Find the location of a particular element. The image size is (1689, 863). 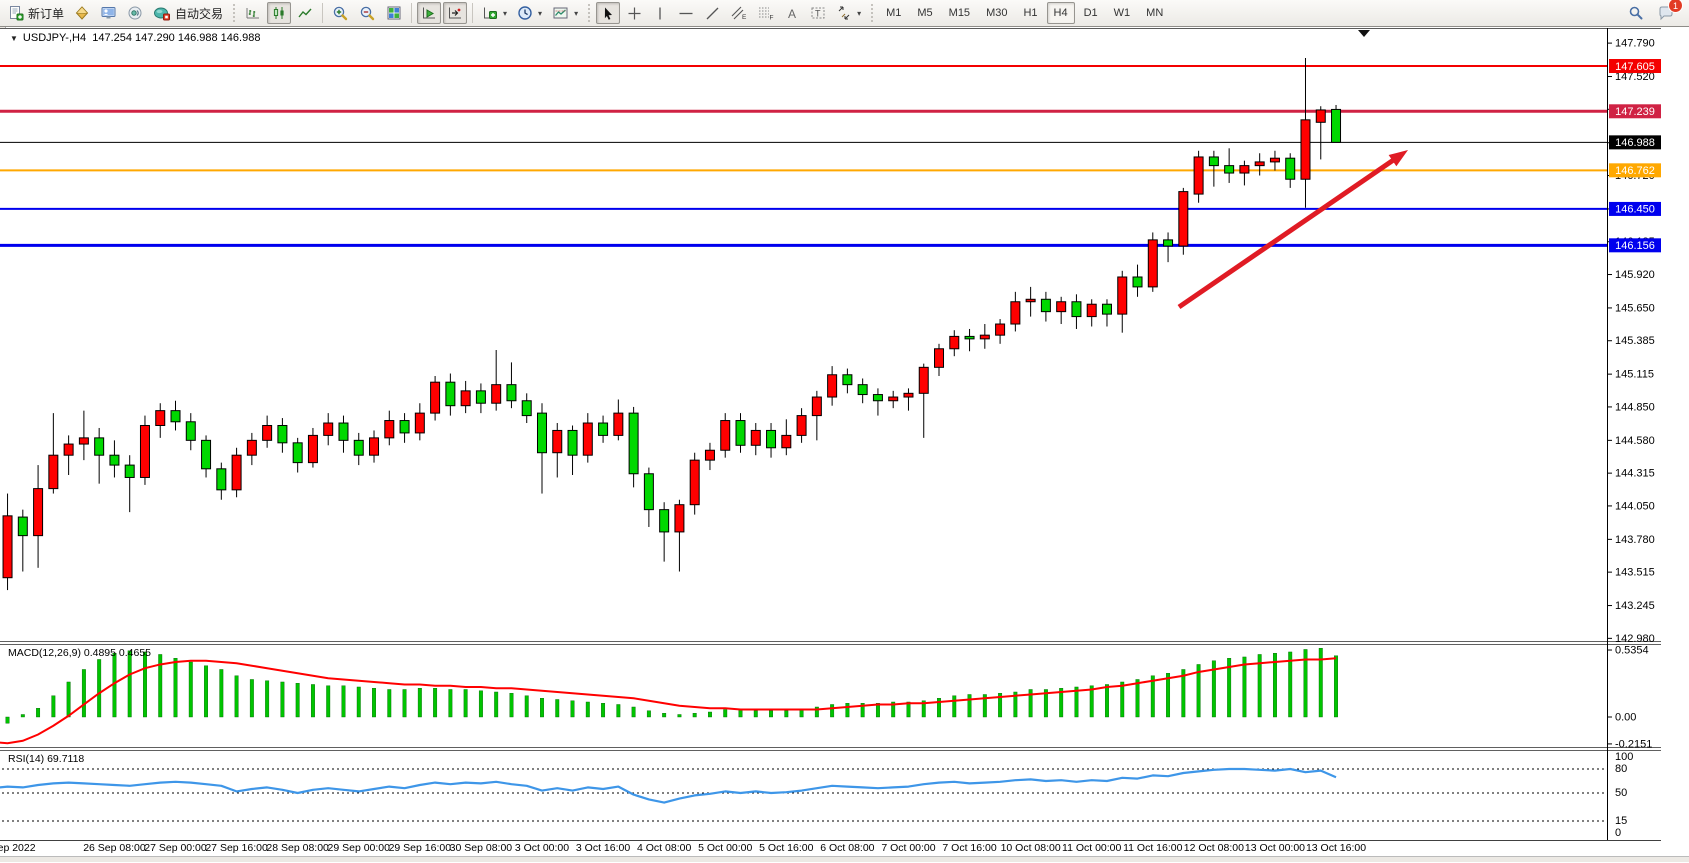

vertical-line-button is located at coordinates (660, 13).